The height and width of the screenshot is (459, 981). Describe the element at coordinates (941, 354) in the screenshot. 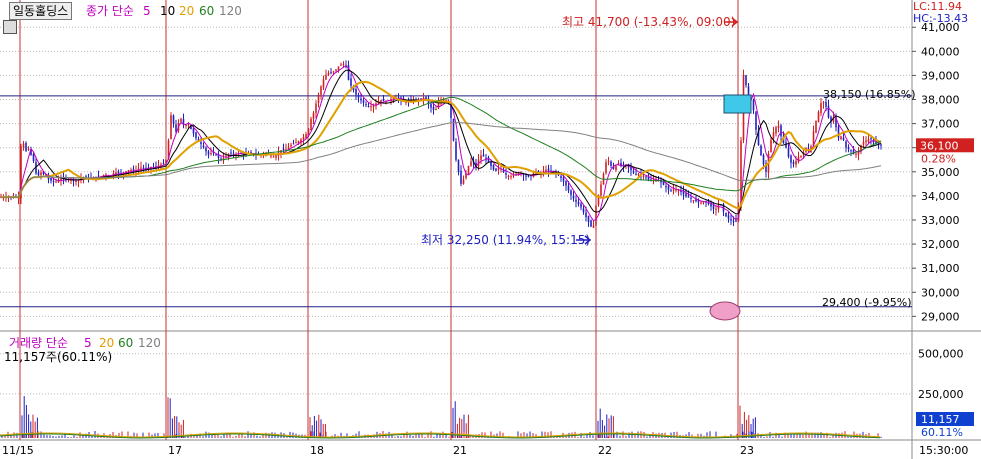

I see `volume-tick-label: 500,000` at that location.